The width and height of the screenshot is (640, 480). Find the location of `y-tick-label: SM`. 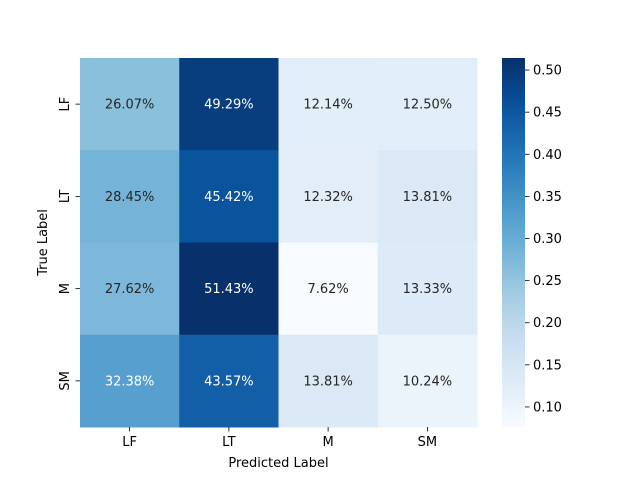

y-tick-label: SM is located at coordinates (65, 380).